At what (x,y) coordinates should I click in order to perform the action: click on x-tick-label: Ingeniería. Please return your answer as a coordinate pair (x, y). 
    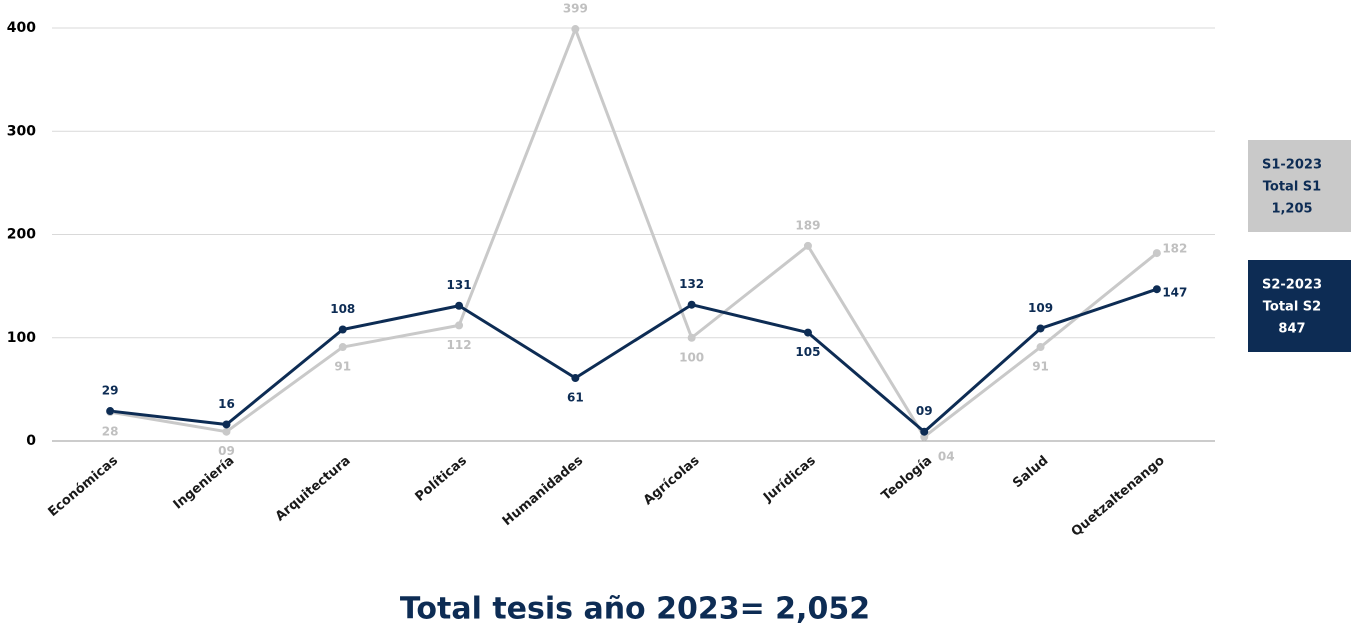
    Looking at the image, I should click on (204, 482).